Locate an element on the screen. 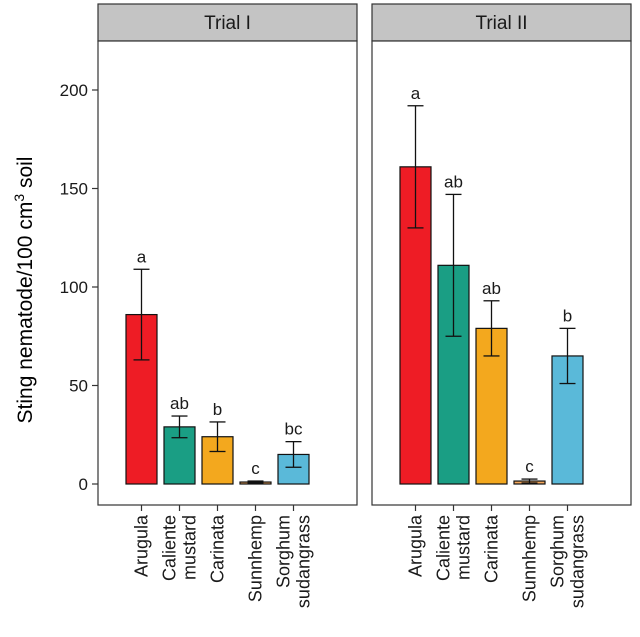  y-axis-title-superscript: 3 is located at coordinates (19, 198).